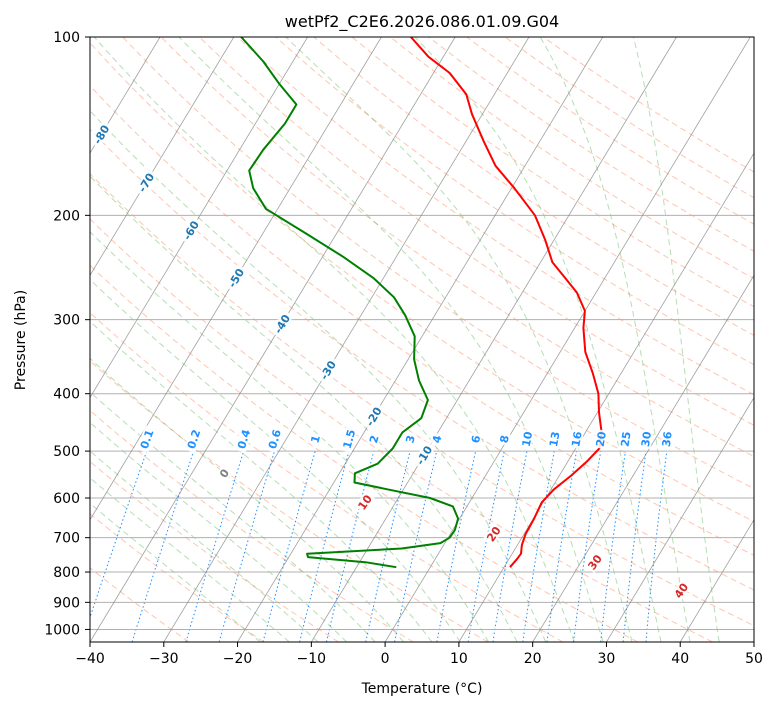  What do you see at coordinates (164, 659) in the screenshot?
I see `x-tick-label: −30` at bounding box center [164, 659].